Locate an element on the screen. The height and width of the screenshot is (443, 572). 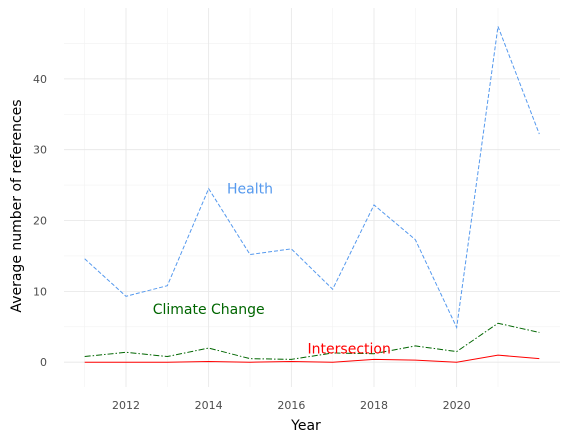
intersection-line is located at coordinates (312, 358).